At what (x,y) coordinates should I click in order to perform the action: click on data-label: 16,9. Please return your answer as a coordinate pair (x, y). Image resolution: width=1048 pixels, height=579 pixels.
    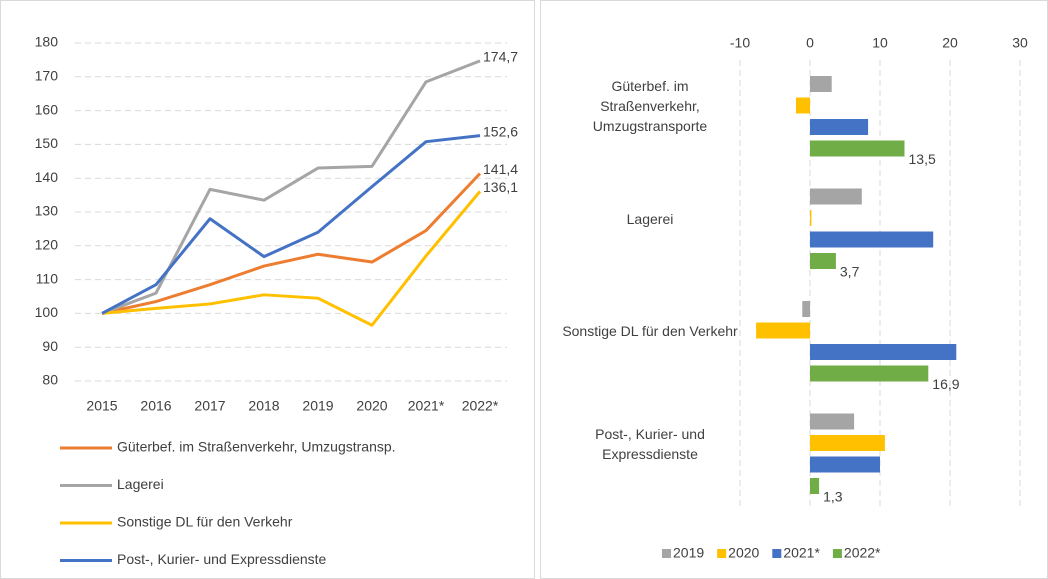
    Looking at the image, I should click on (945, 384).